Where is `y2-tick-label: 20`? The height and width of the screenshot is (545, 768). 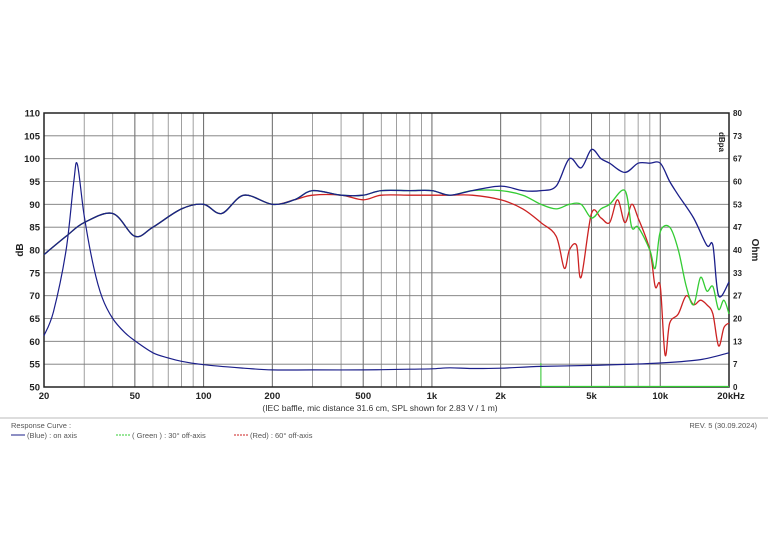 y2-tick-label: 20 is located at coordinates (737, 319).